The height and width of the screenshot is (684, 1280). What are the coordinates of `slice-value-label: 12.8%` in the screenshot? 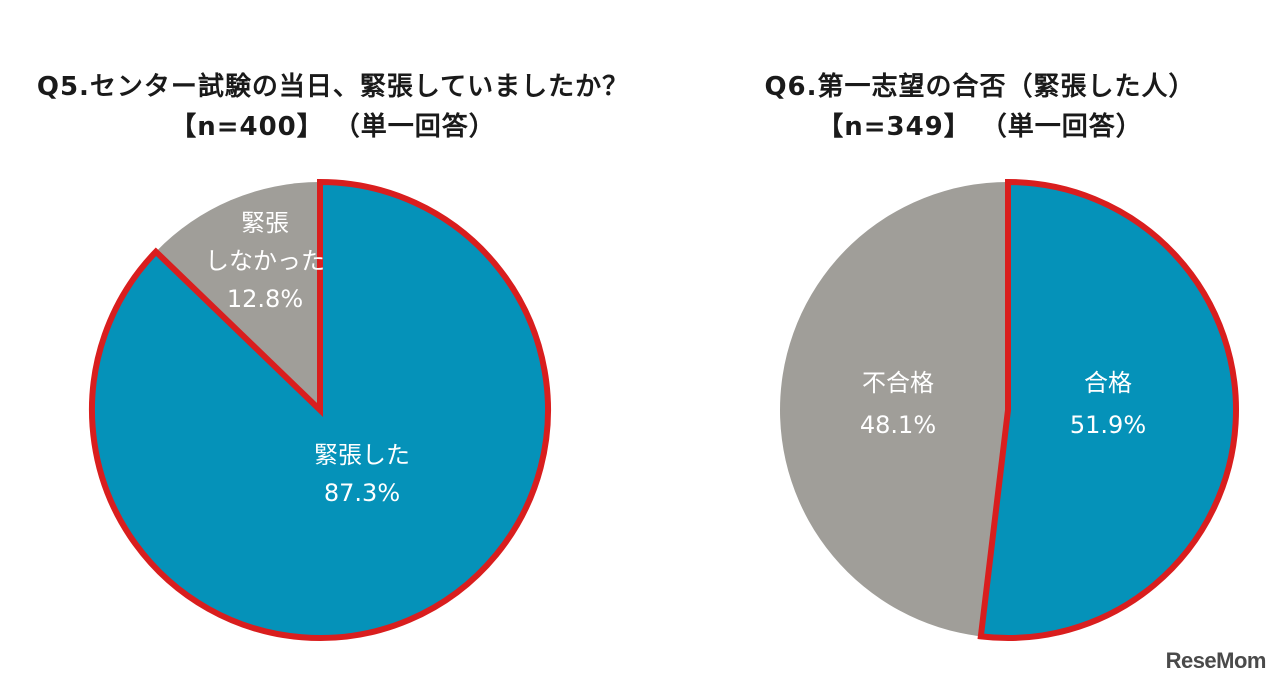 It's located at (265, 299).